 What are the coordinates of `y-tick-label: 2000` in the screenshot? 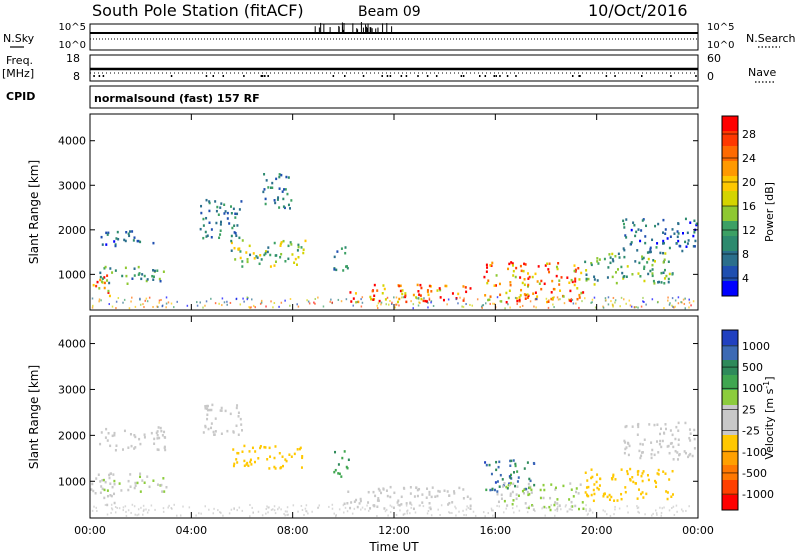 It's located at (72, 435).